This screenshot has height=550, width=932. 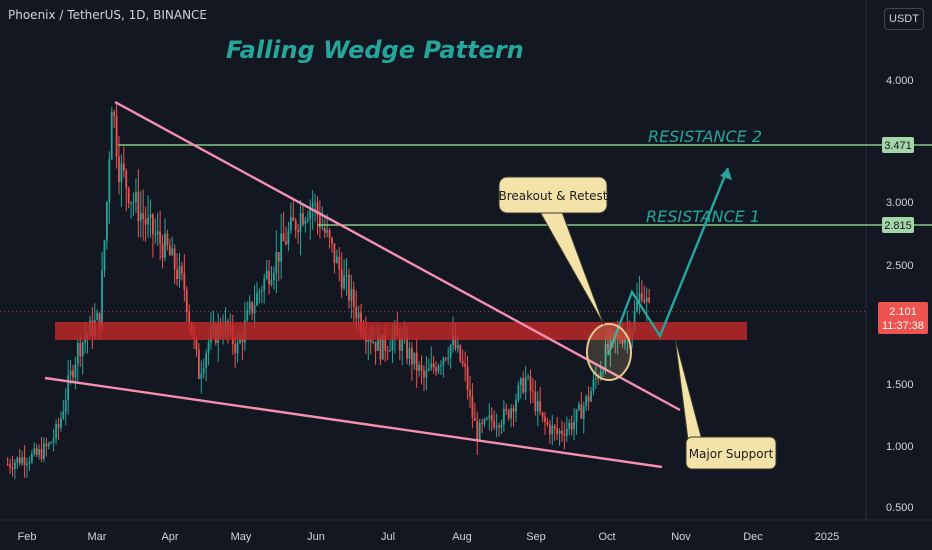 I want to click on x-tick-label: Aug, so click(x=462, y=537).